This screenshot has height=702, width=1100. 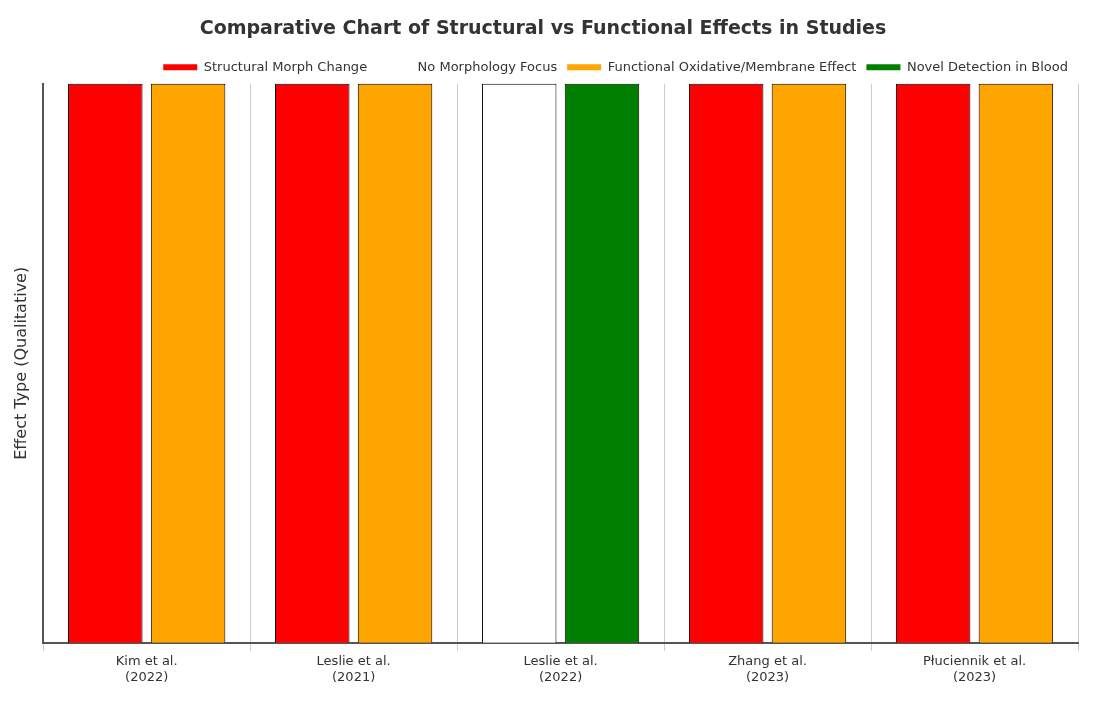 I want to click on x-tick-label: Płuciennik et al. (2023), so click(x=974, y=668).